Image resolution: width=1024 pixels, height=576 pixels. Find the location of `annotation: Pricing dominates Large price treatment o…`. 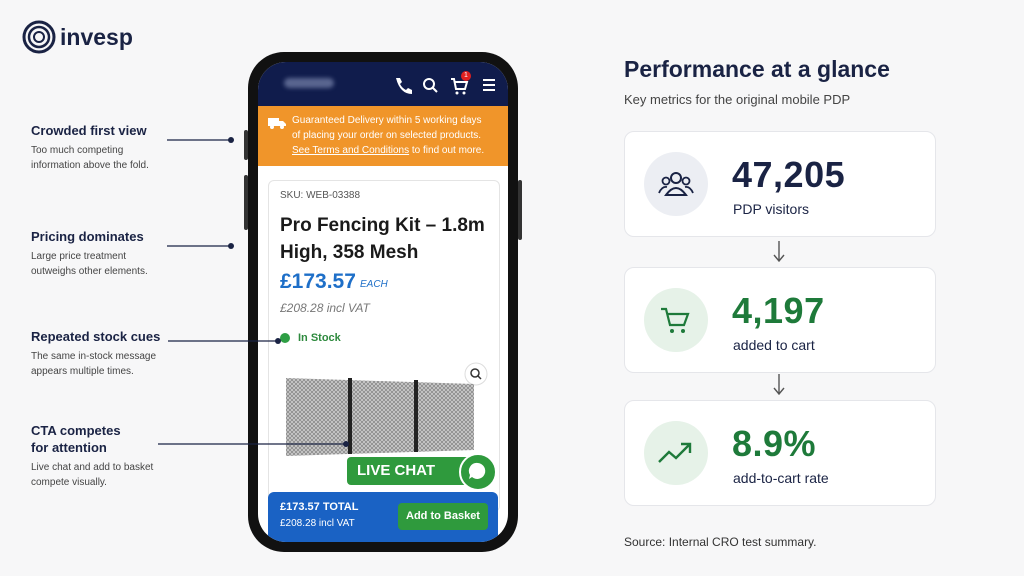

annotation: Pricing dominates Large price treatment o… is located at coordinates (89, 253).